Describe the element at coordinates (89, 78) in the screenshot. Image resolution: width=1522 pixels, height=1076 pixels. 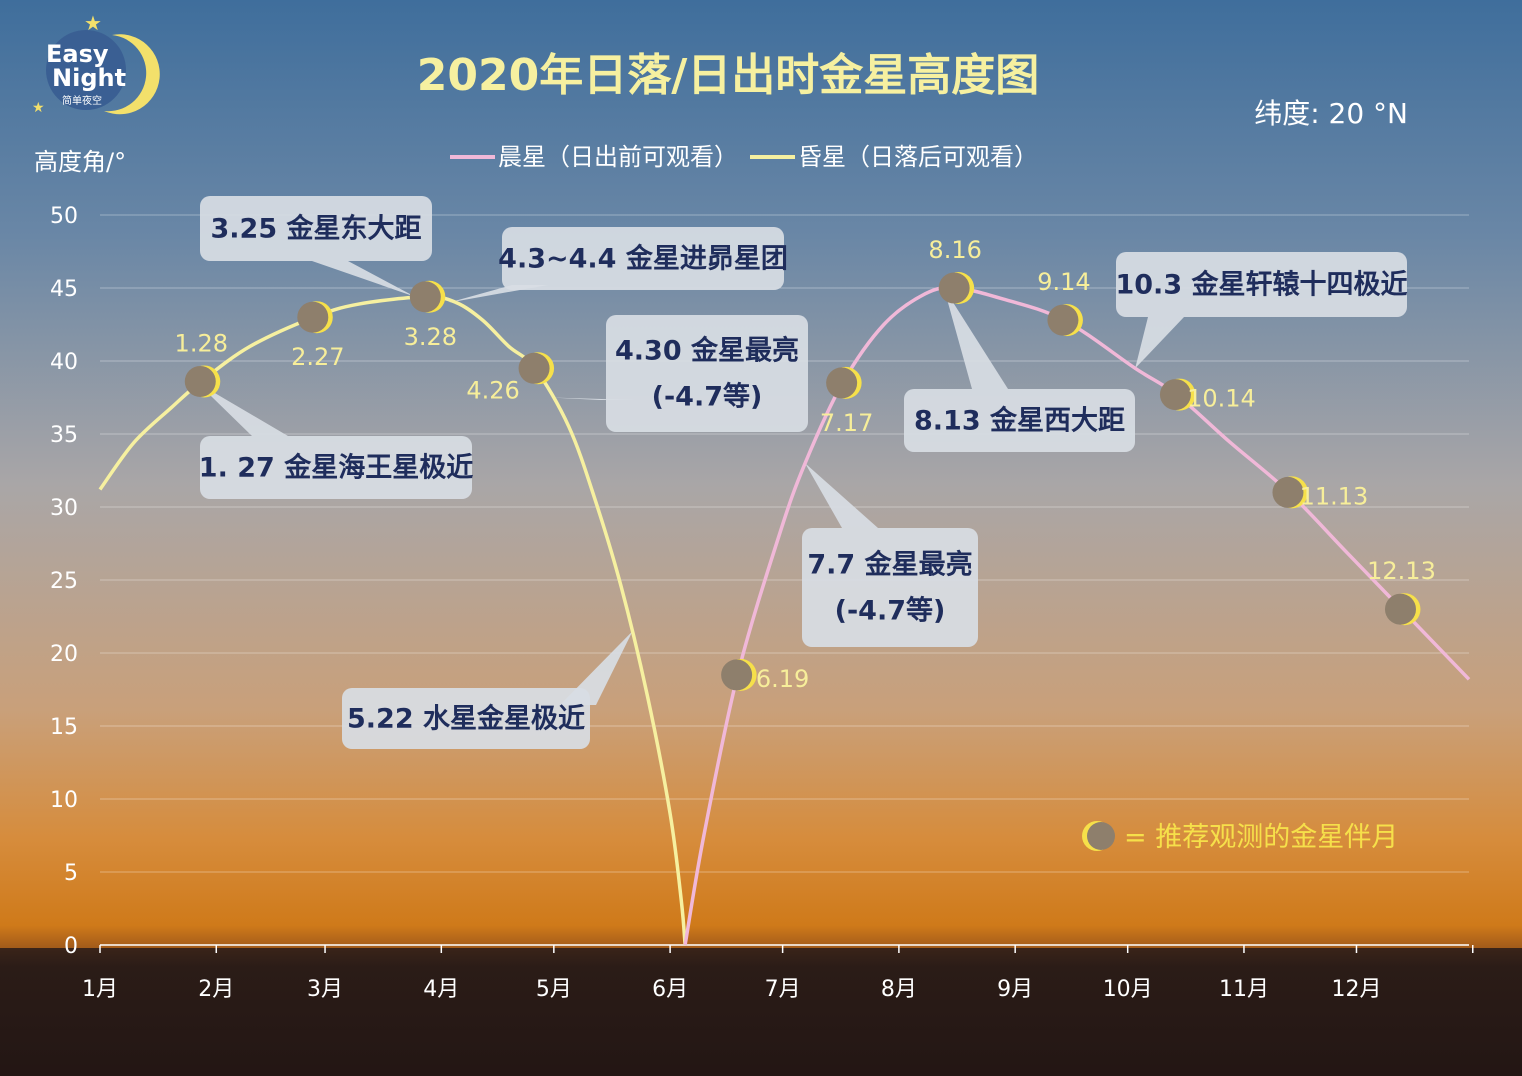
I see `logo-line2: Night` at that location.